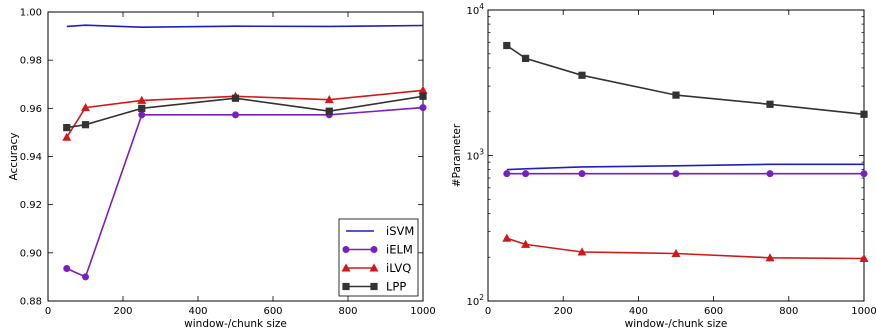  I want to click on legend-item-isvm: iSVM, so click(380, 231).